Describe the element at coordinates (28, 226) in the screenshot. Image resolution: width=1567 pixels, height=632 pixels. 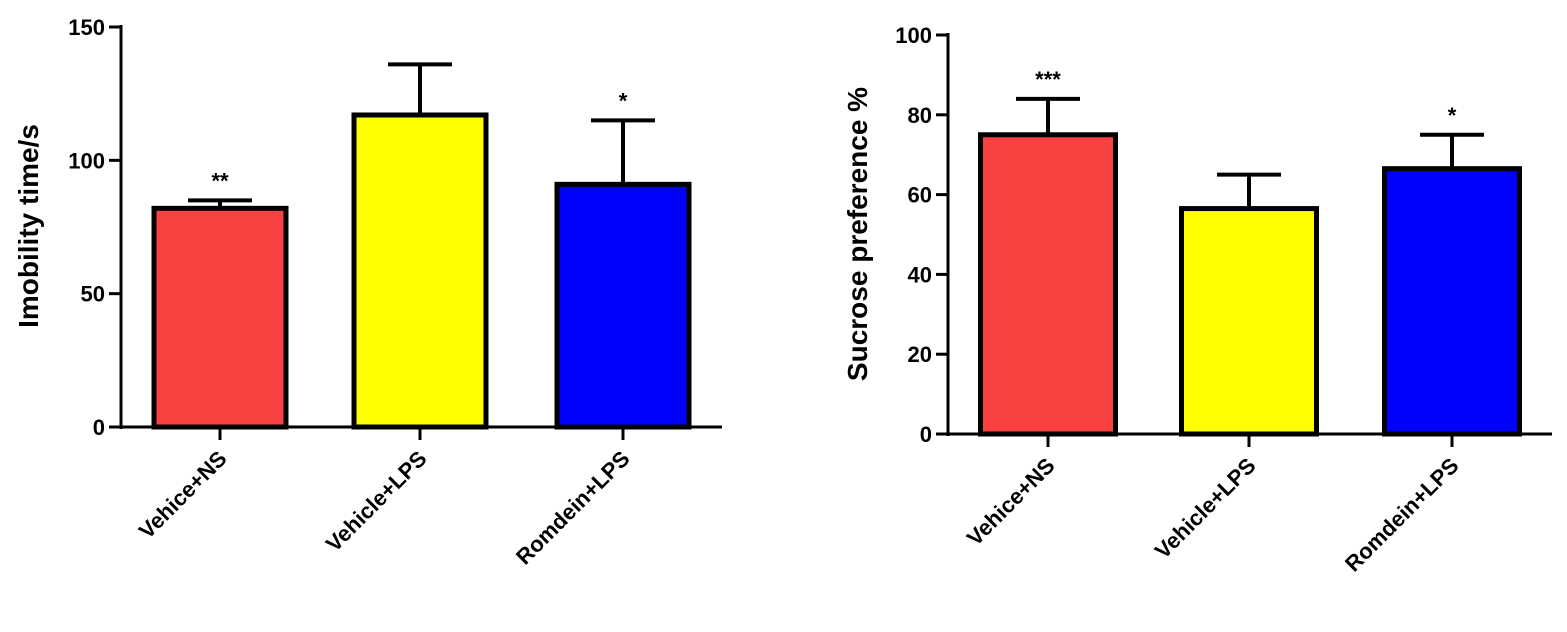
I see `y-axis-title: Imobility time/s` at that location.